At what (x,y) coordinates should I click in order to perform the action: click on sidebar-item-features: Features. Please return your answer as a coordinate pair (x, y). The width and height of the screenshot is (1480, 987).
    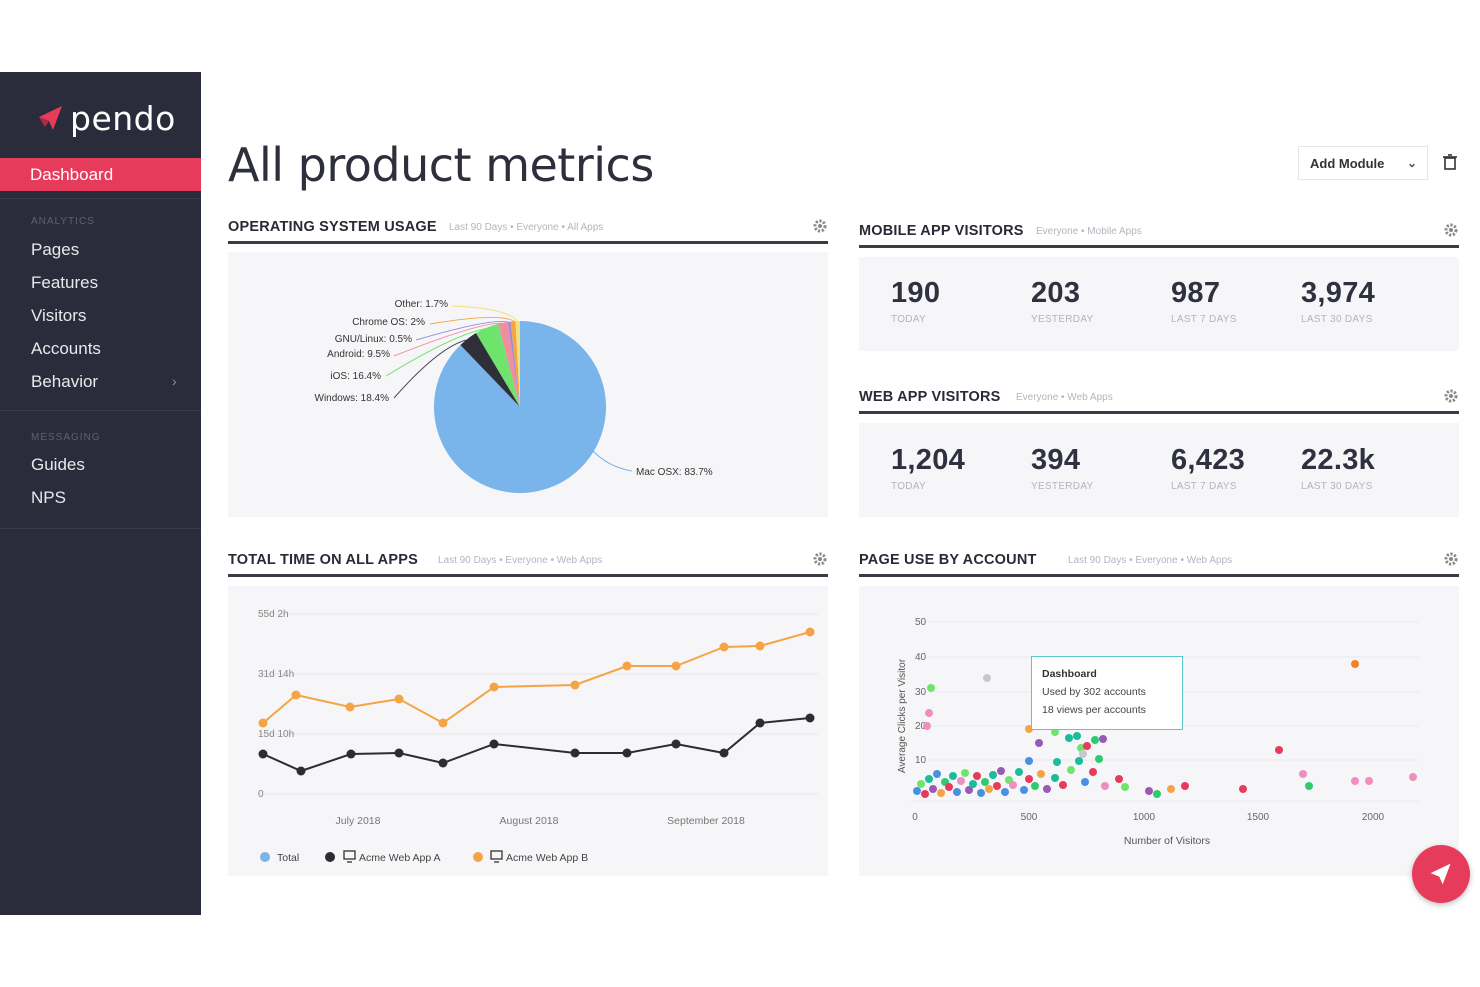
    Looking at the image, I should click on (65, 282).